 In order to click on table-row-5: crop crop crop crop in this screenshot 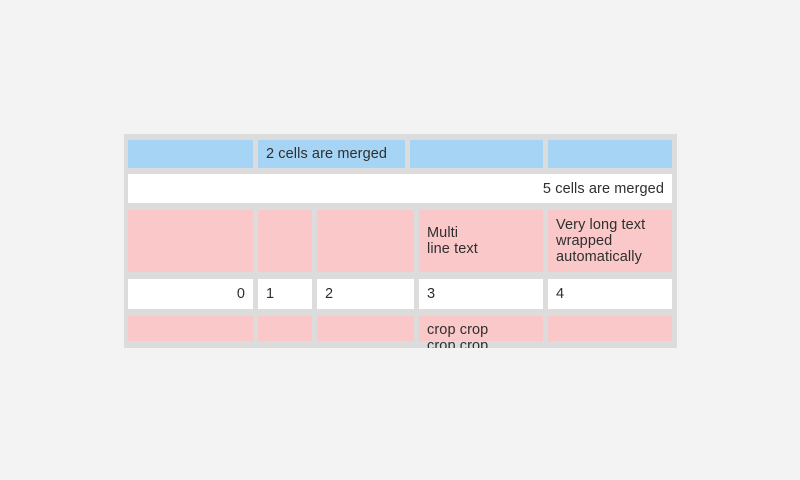, I will do `click(402, 332)`.